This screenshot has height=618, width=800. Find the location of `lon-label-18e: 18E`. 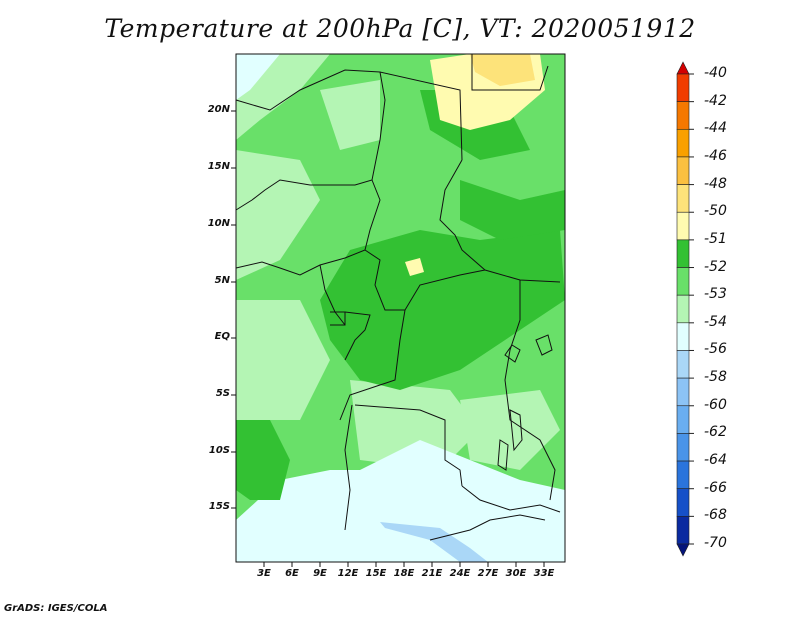

lon-label-18e: 18E is located at coordinates (404, 573).